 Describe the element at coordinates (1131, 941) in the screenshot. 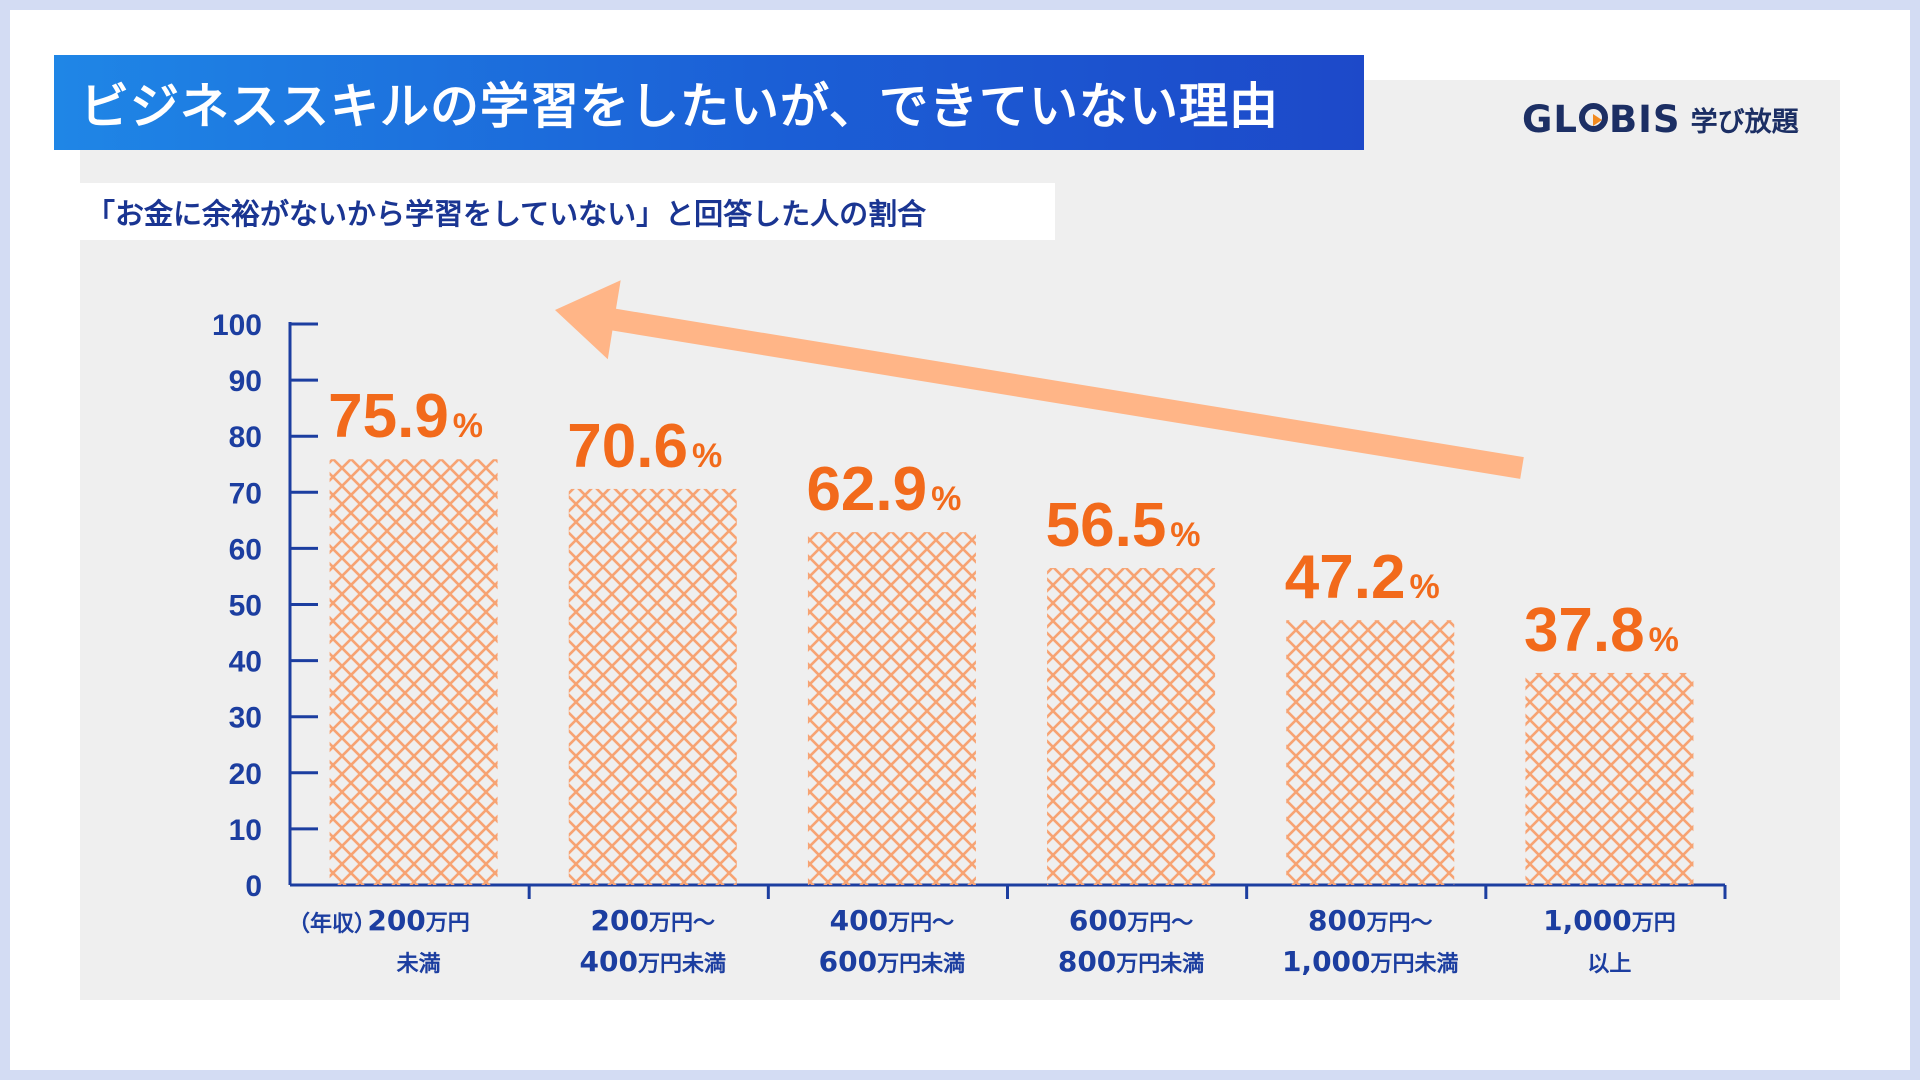

I see `x-tick-label: 600万円～ 800万円未満` at that location.